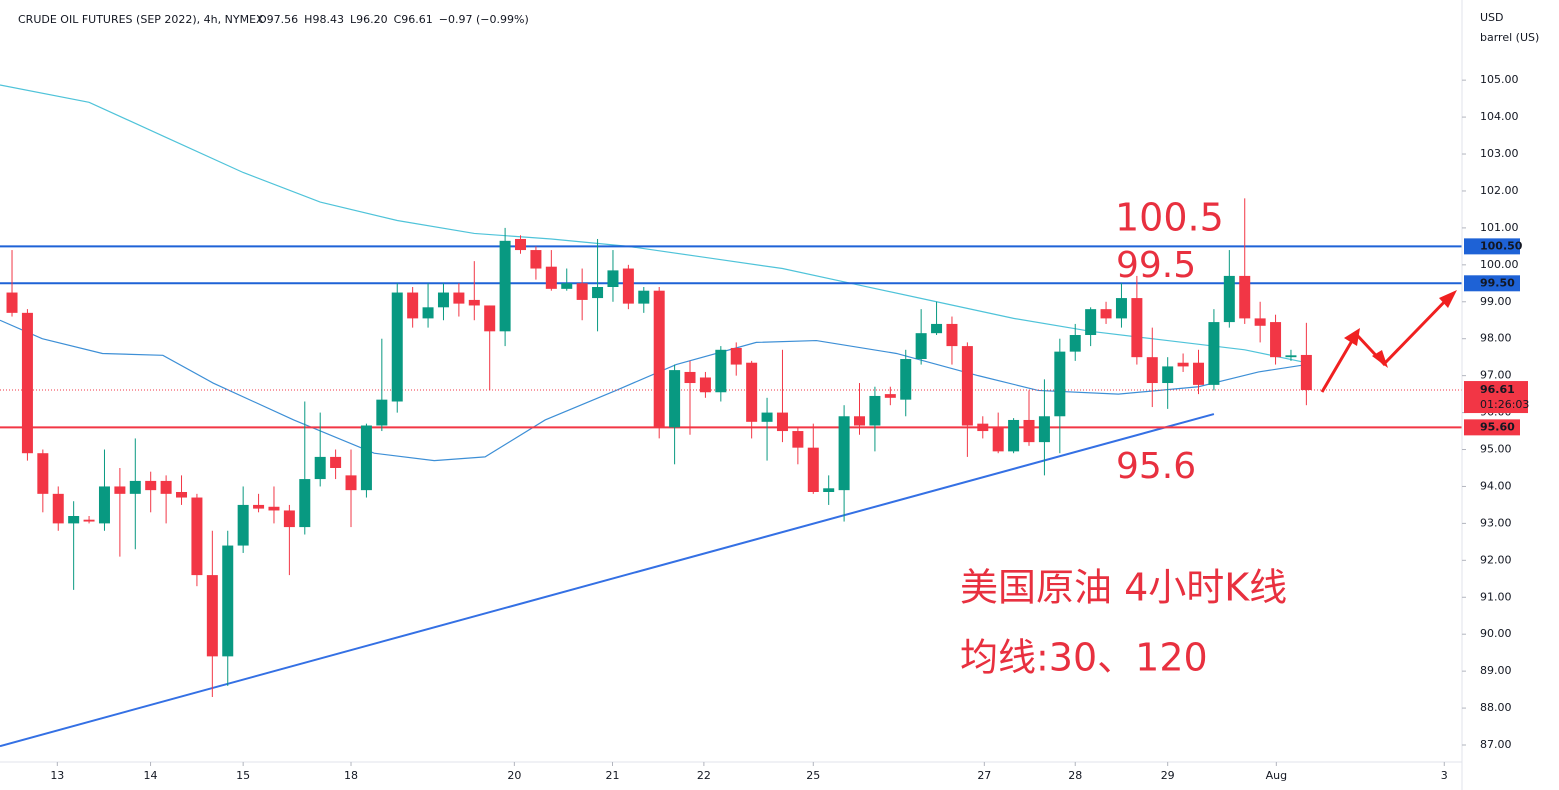 This screenshot has height=790, width=1559. What do you see at coordinates (1499, 227) in the screenshot?
I see `y-tick-label: 101.00` at bounding box center [1499, 227].